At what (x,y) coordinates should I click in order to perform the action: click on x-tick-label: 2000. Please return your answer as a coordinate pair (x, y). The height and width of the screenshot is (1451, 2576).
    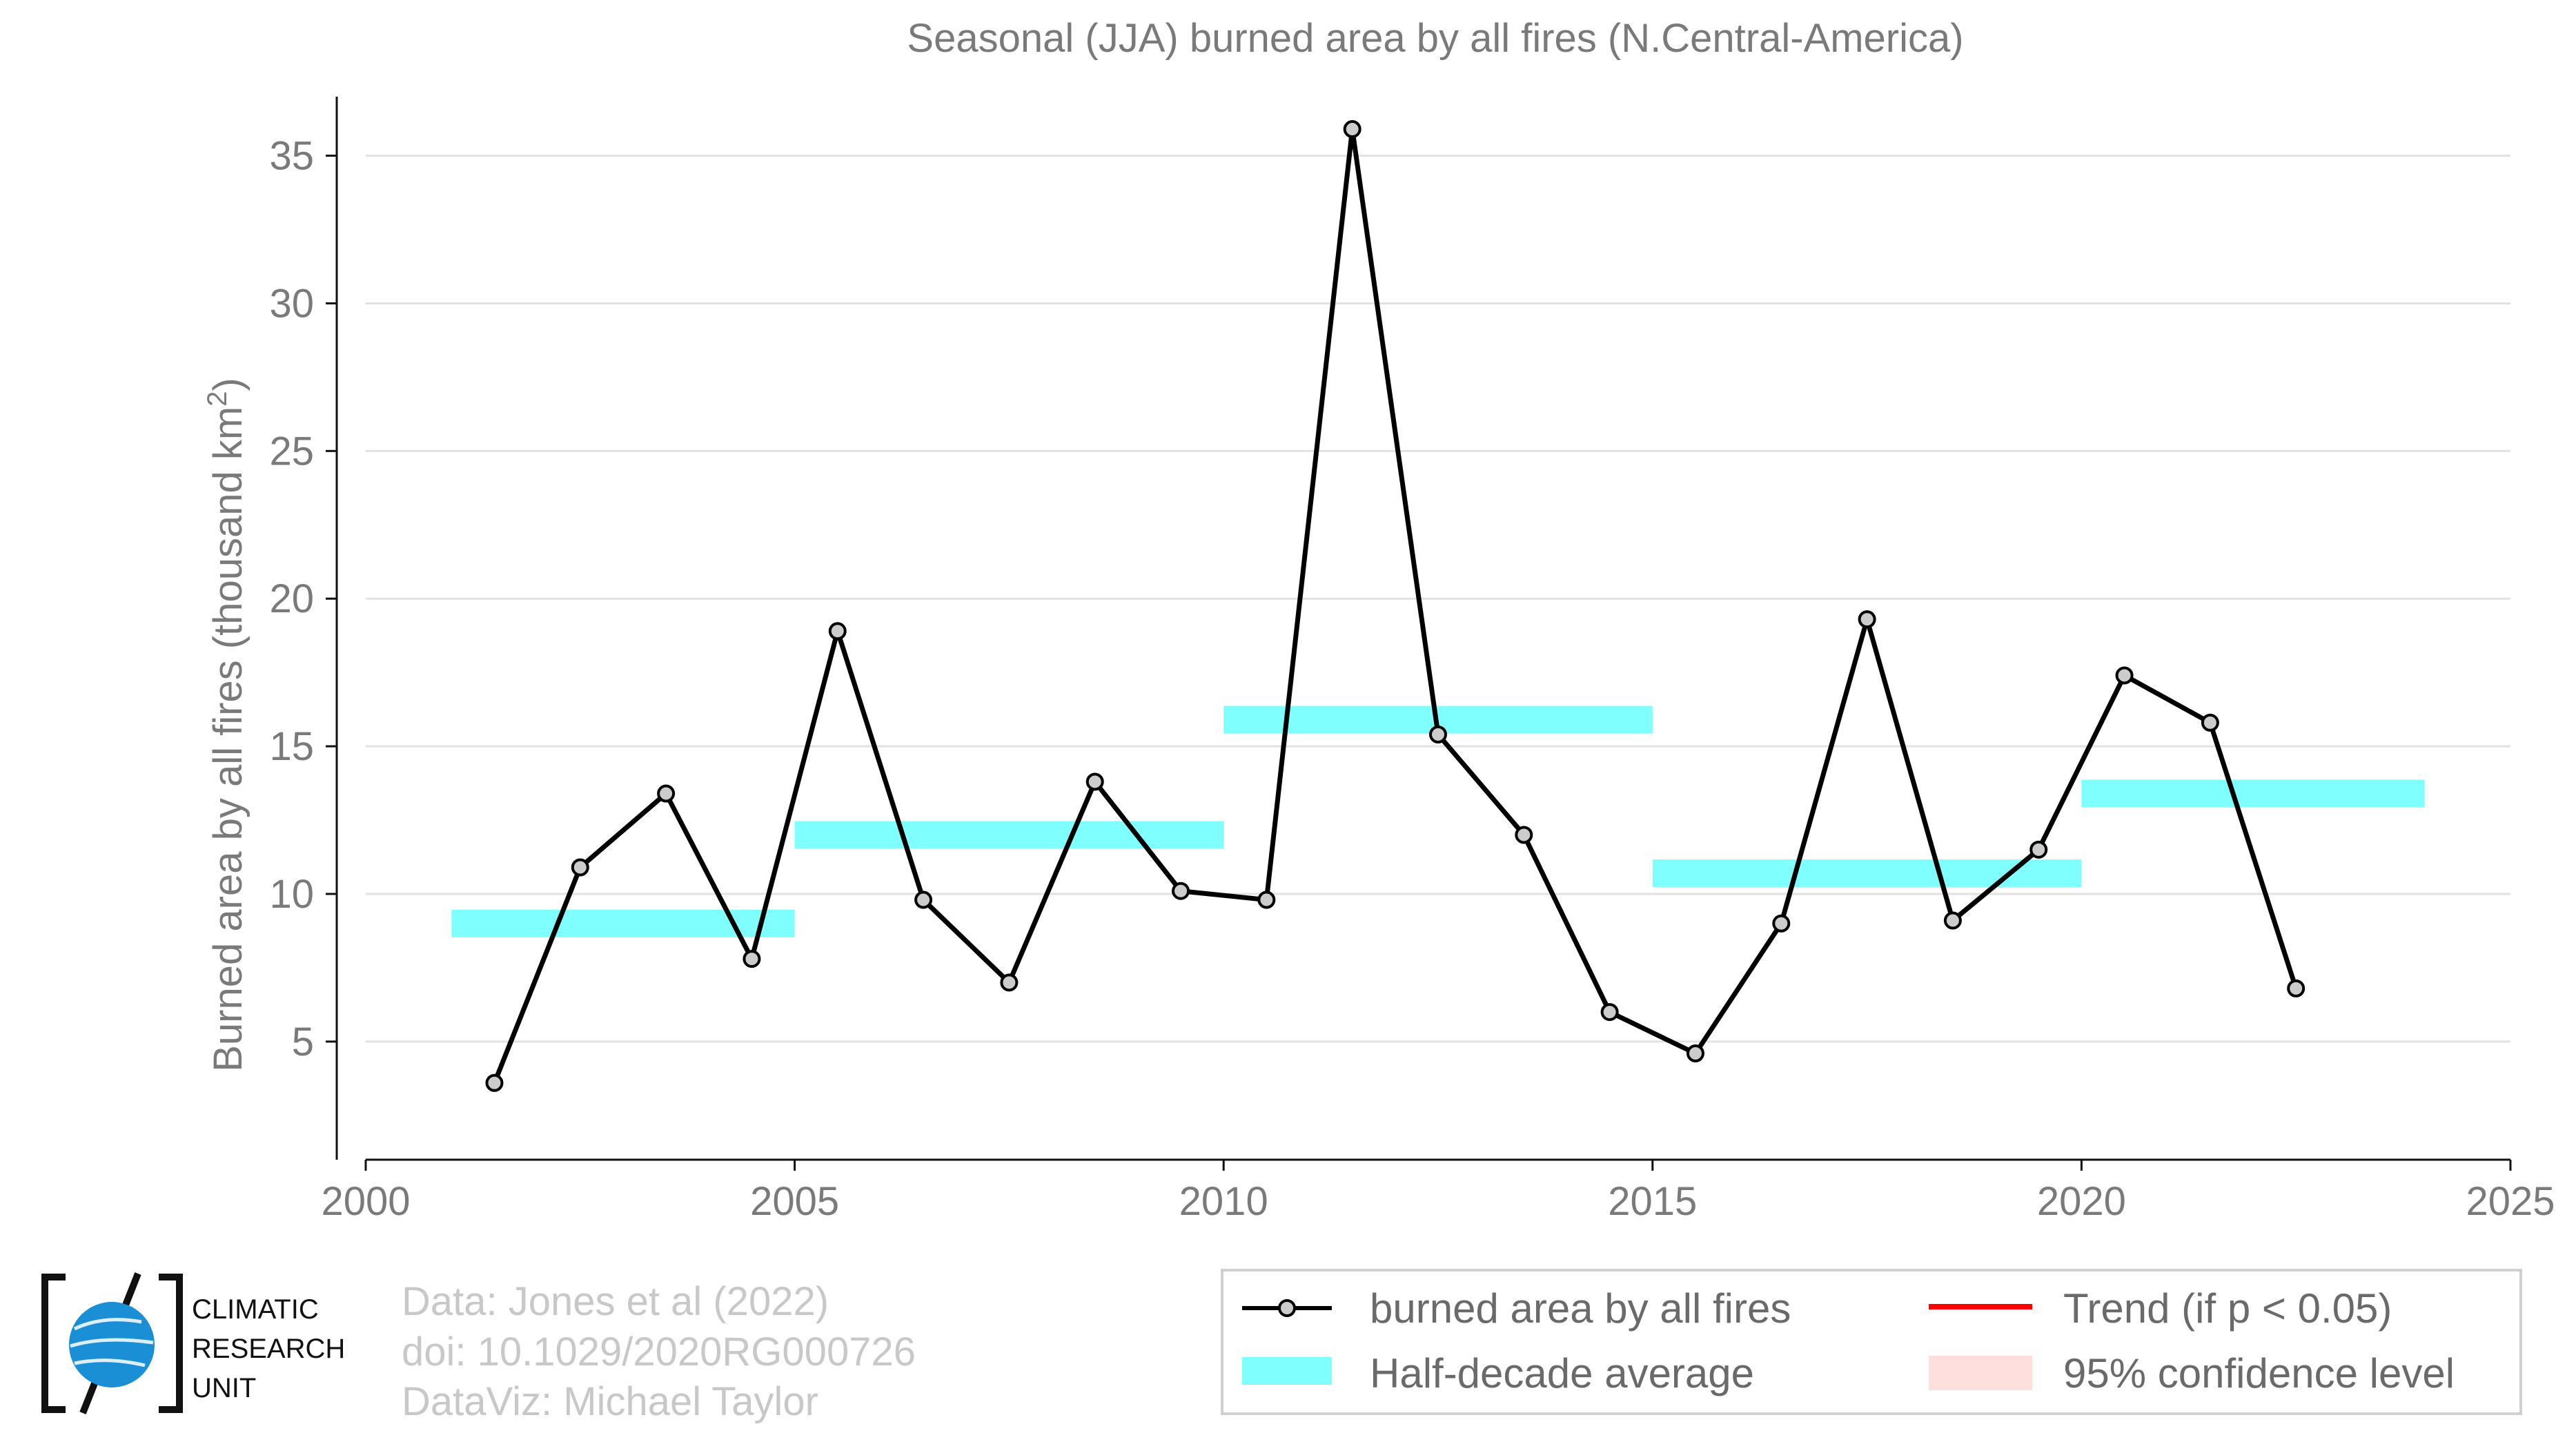
    Looking at the image, I should click on (365, 1201).